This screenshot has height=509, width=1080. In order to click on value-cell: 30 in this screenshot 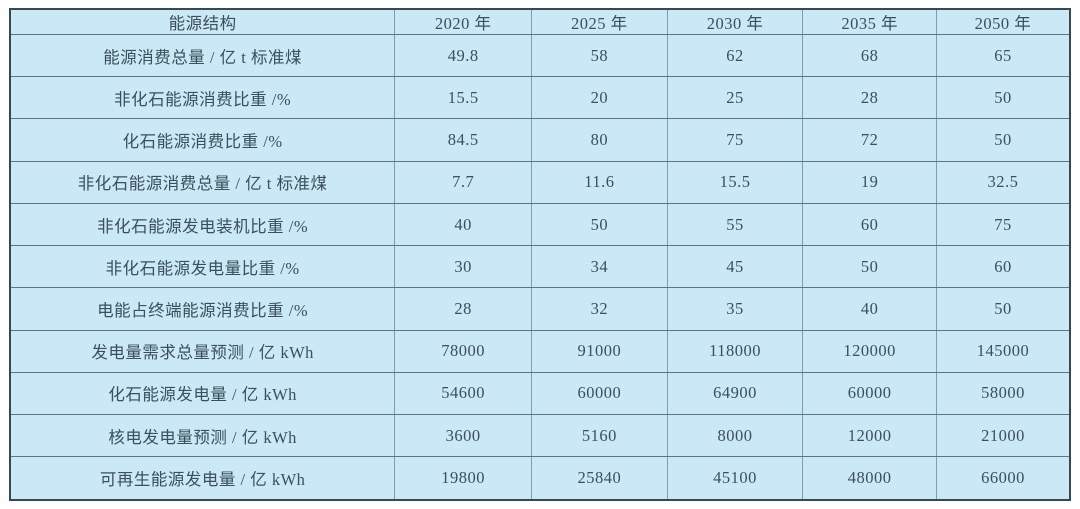, I will do `click(463, 267)`.